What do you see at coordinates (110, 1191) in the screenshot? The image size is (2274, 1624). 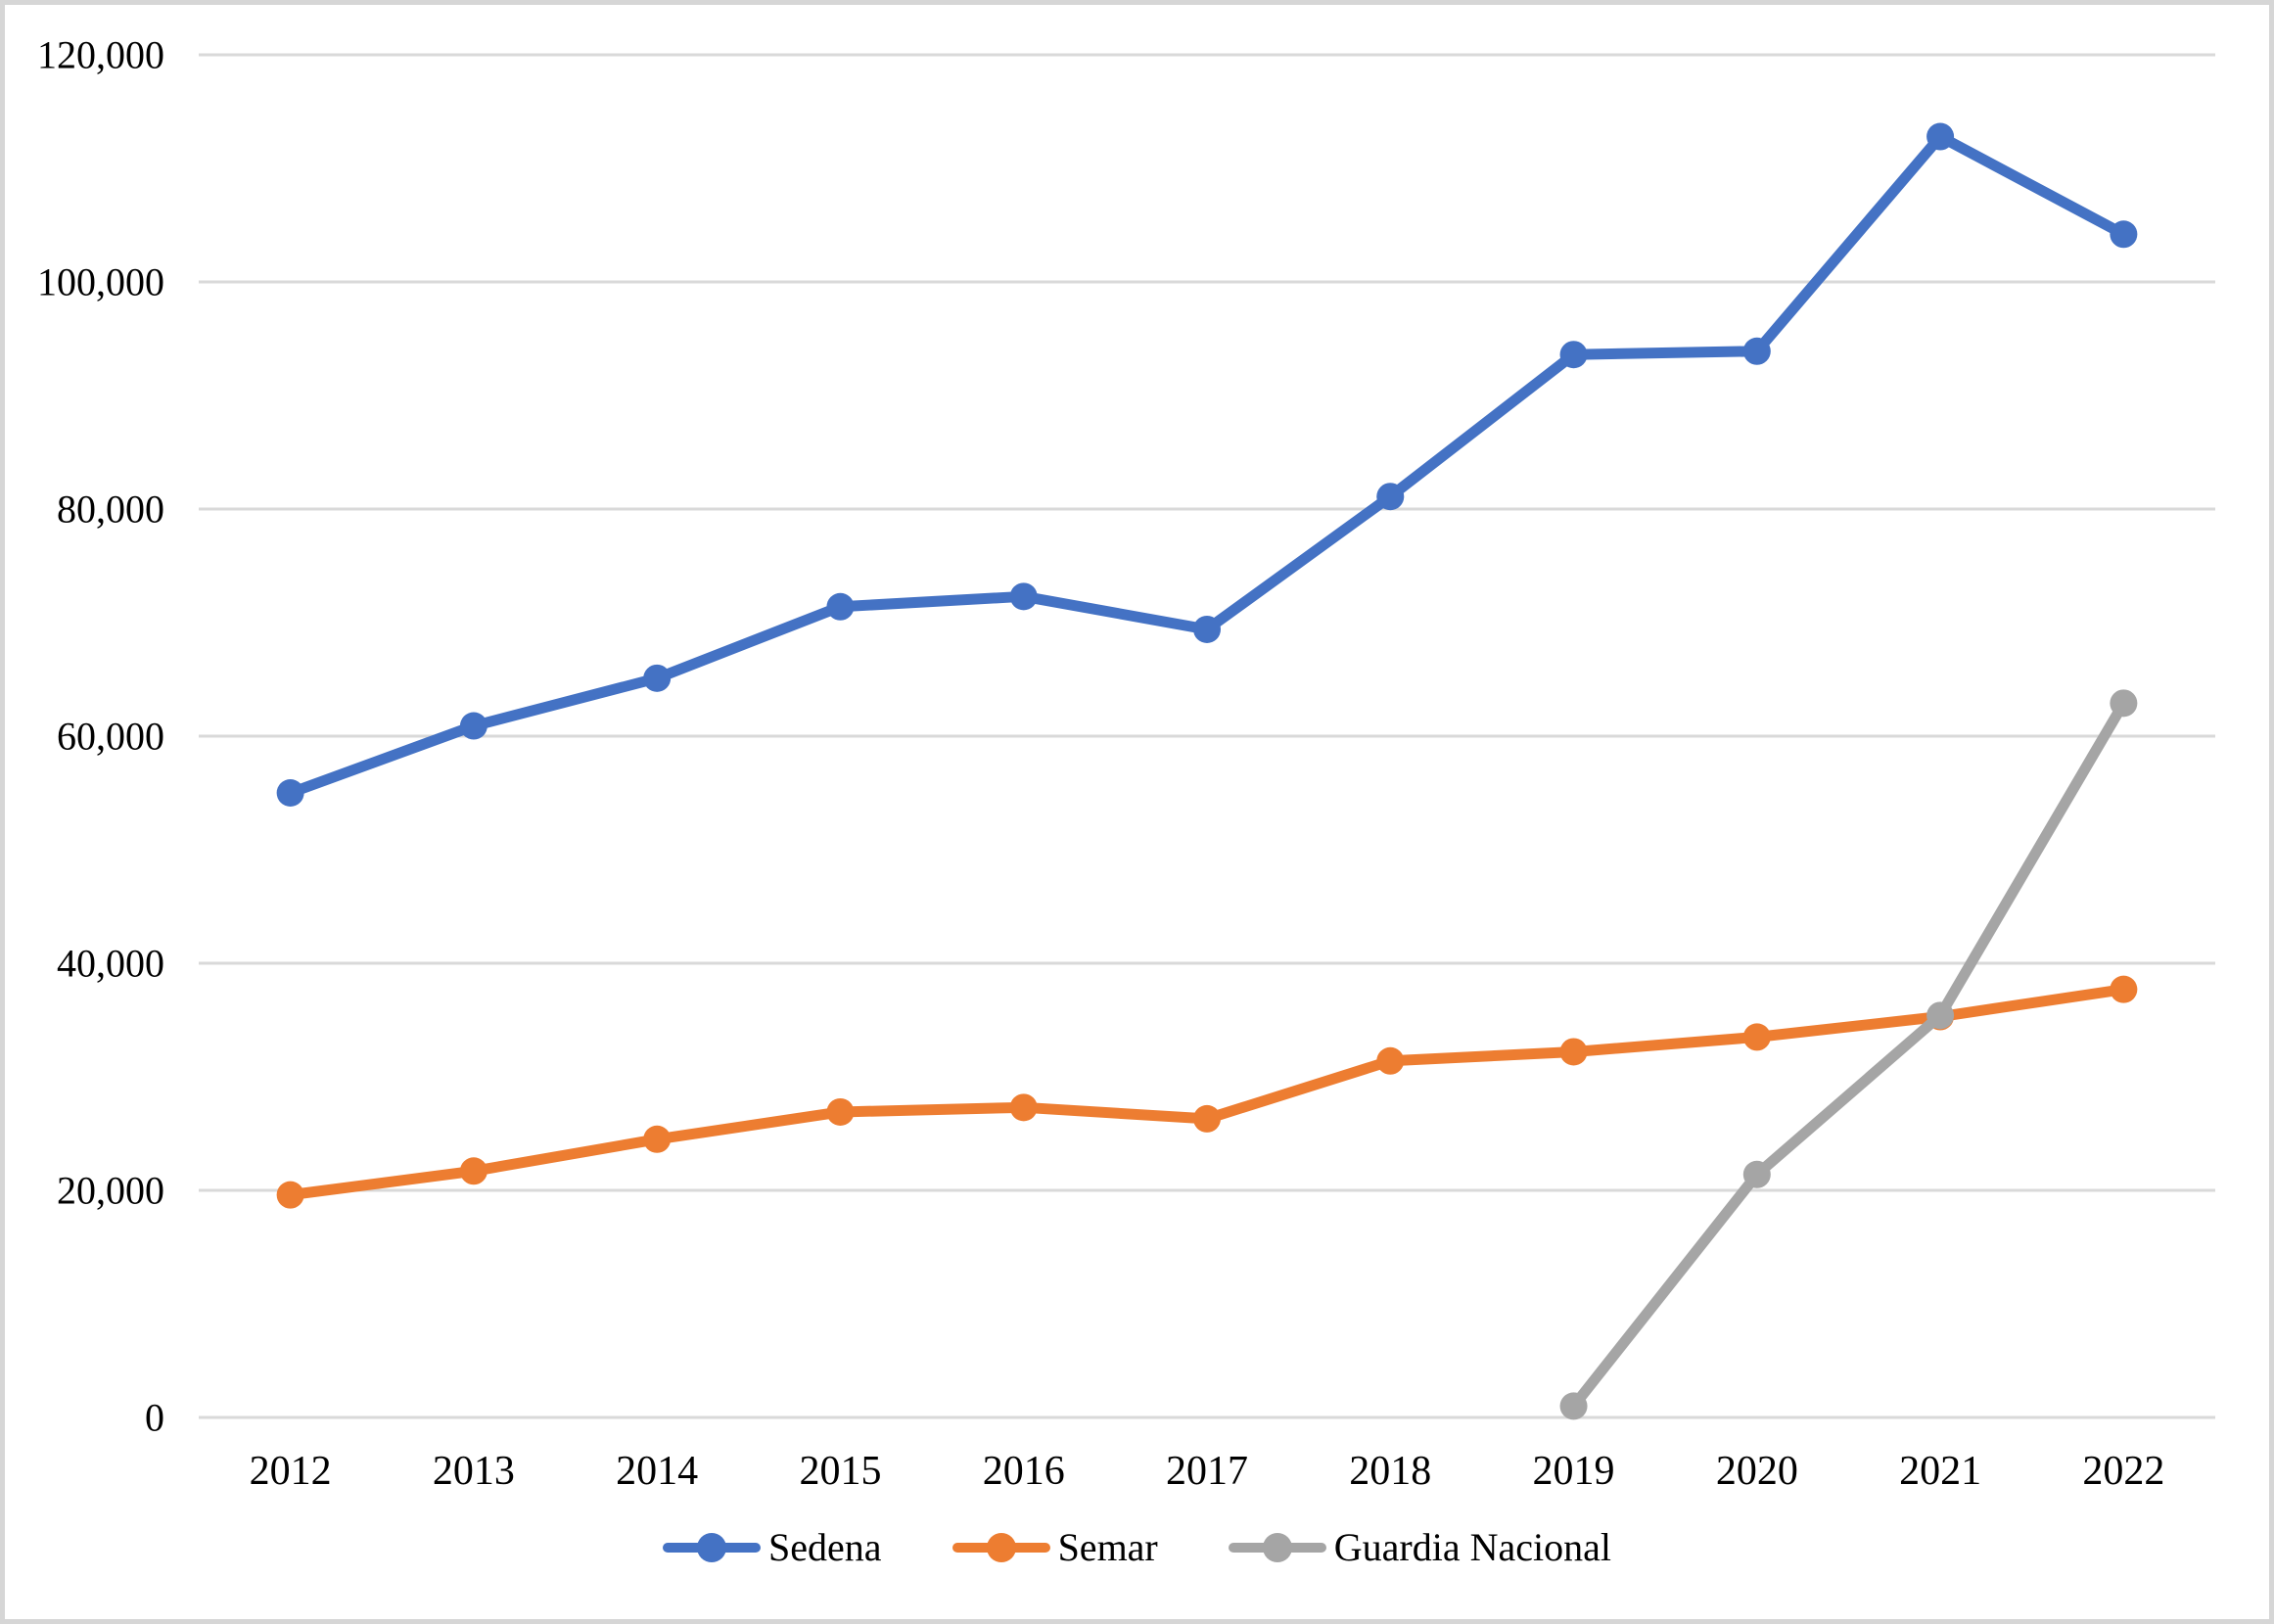 I see `y-tick-label: 20,000` at bounding box center [110, 1191].